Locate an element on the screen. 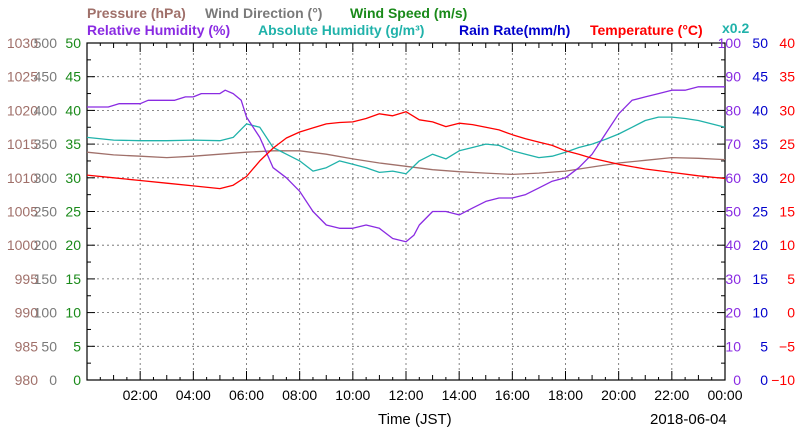  rain-rate-tick-label: 30 is located at coordinates (760, 178).